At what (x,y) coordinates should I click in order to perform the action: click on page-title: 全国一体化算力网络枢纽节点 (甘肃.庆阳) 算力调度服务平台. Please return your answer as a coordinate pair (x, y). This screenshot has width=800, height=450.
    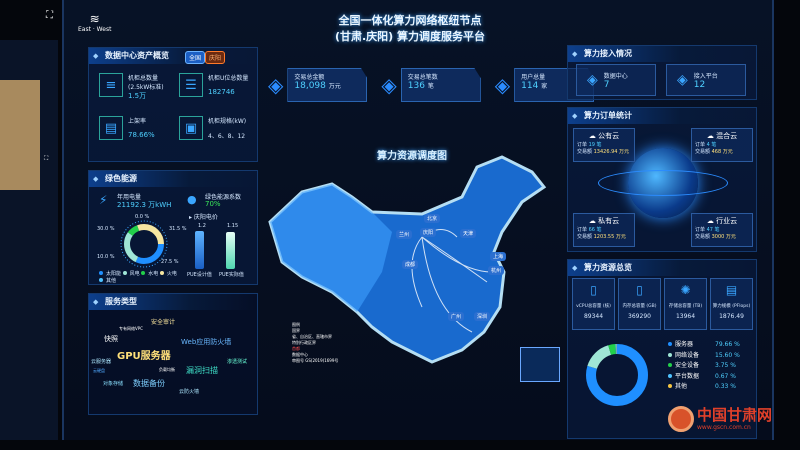
    Looking at the image, I should click on (410, 28).